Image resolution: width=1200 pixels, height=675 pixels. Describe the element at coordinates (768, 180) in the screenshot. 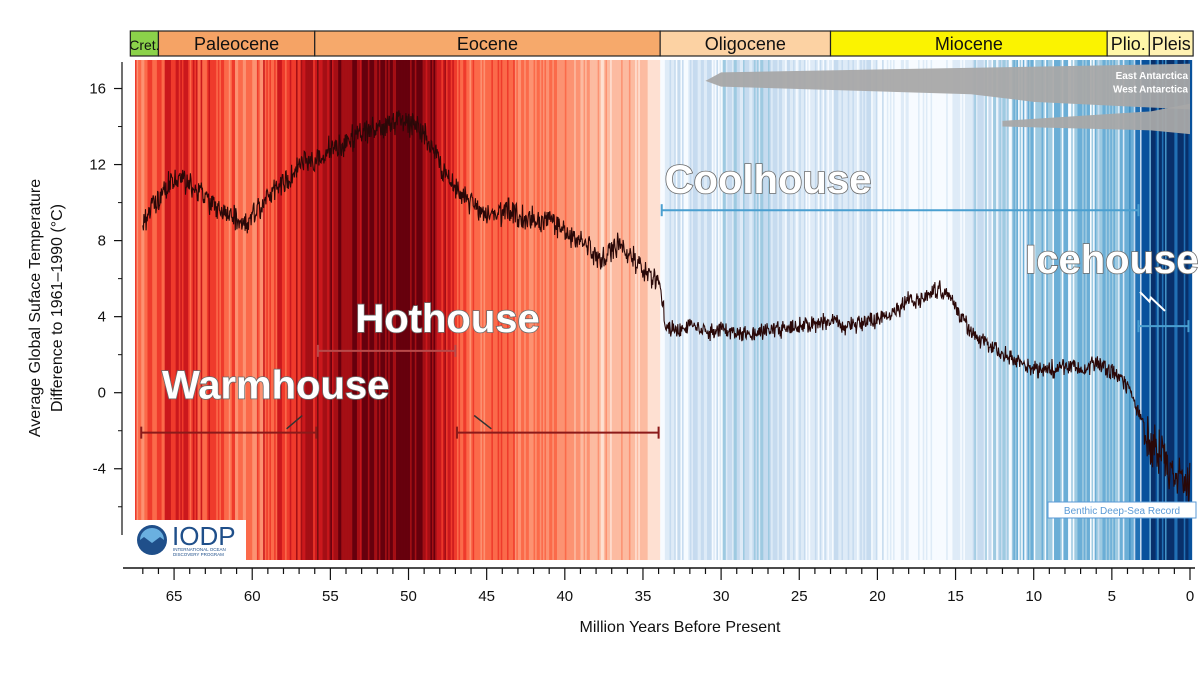

I see `regime-label: Coolhouse` at that location.